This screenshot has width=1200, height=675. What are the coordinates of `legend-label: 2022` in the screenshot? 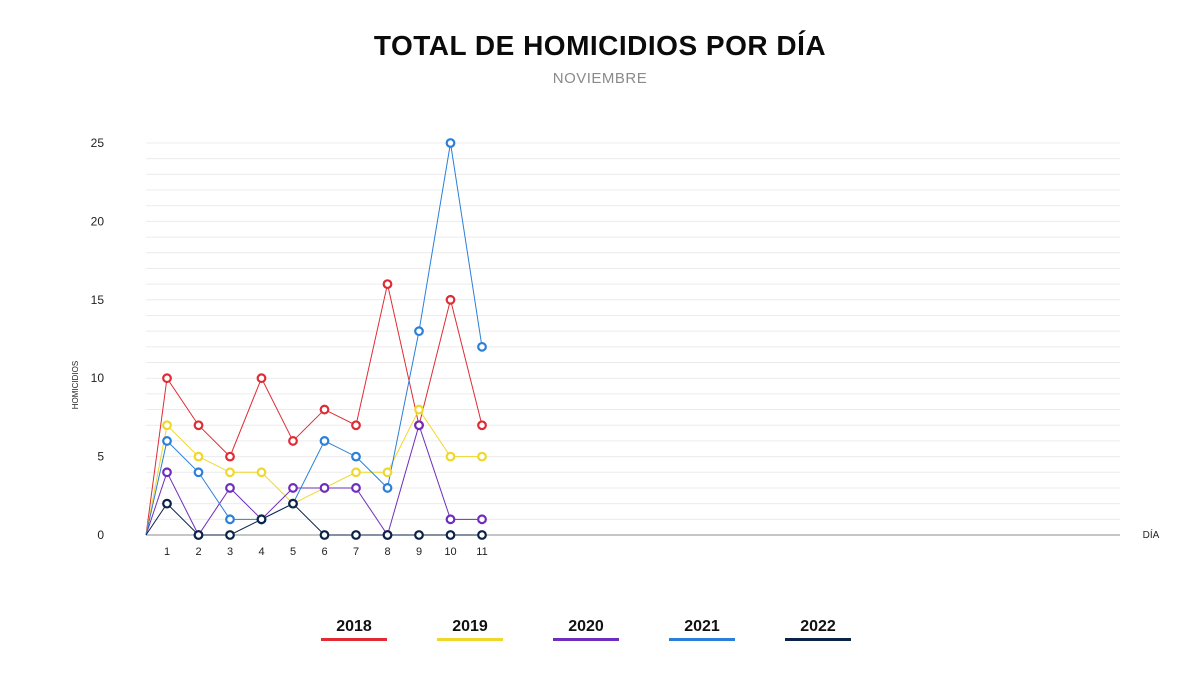 It's located at (818, 626).